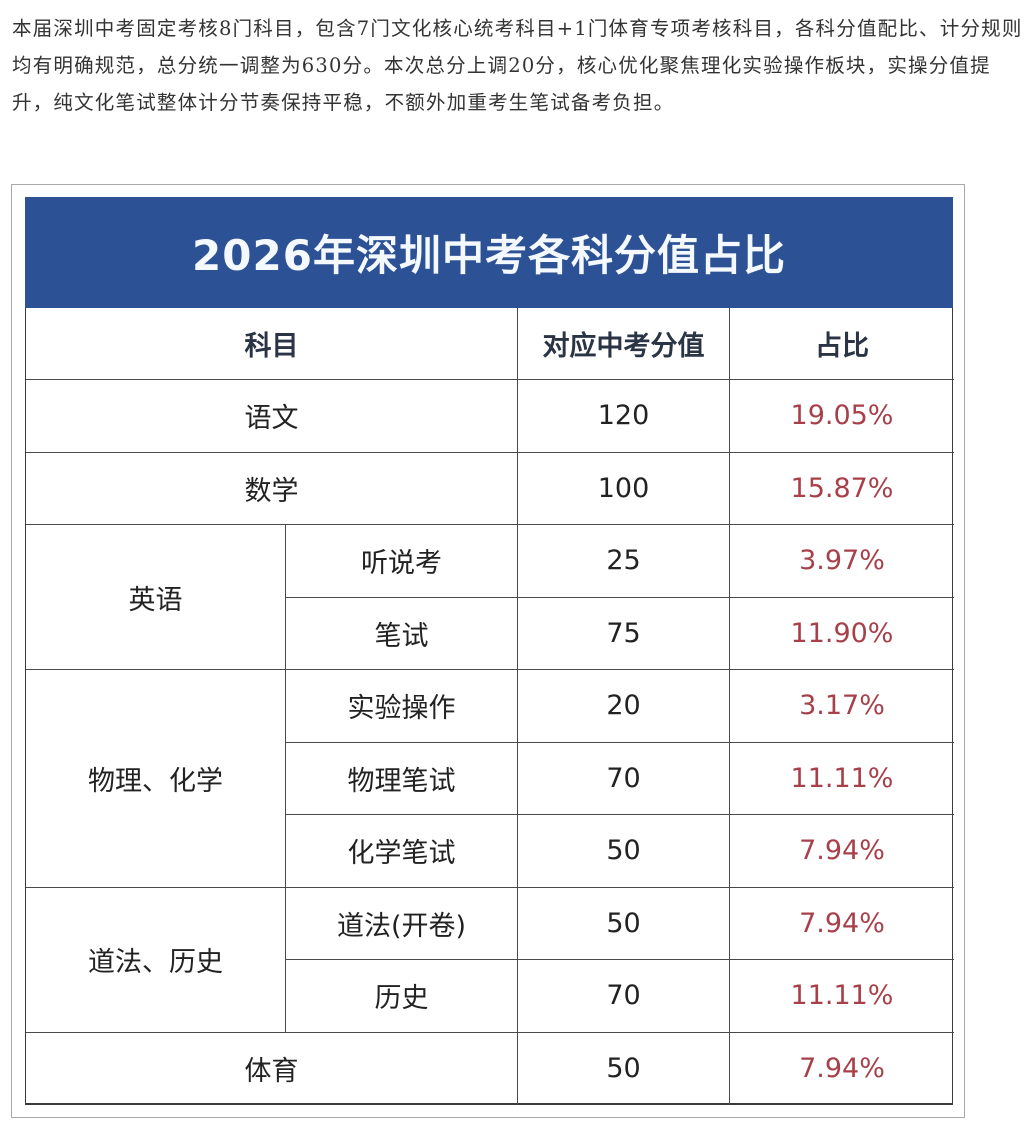  What do you see at coordinates (272, 416) in the screenshot?
I see `subject-chinese: 语文` at bounding box center [272, 416].